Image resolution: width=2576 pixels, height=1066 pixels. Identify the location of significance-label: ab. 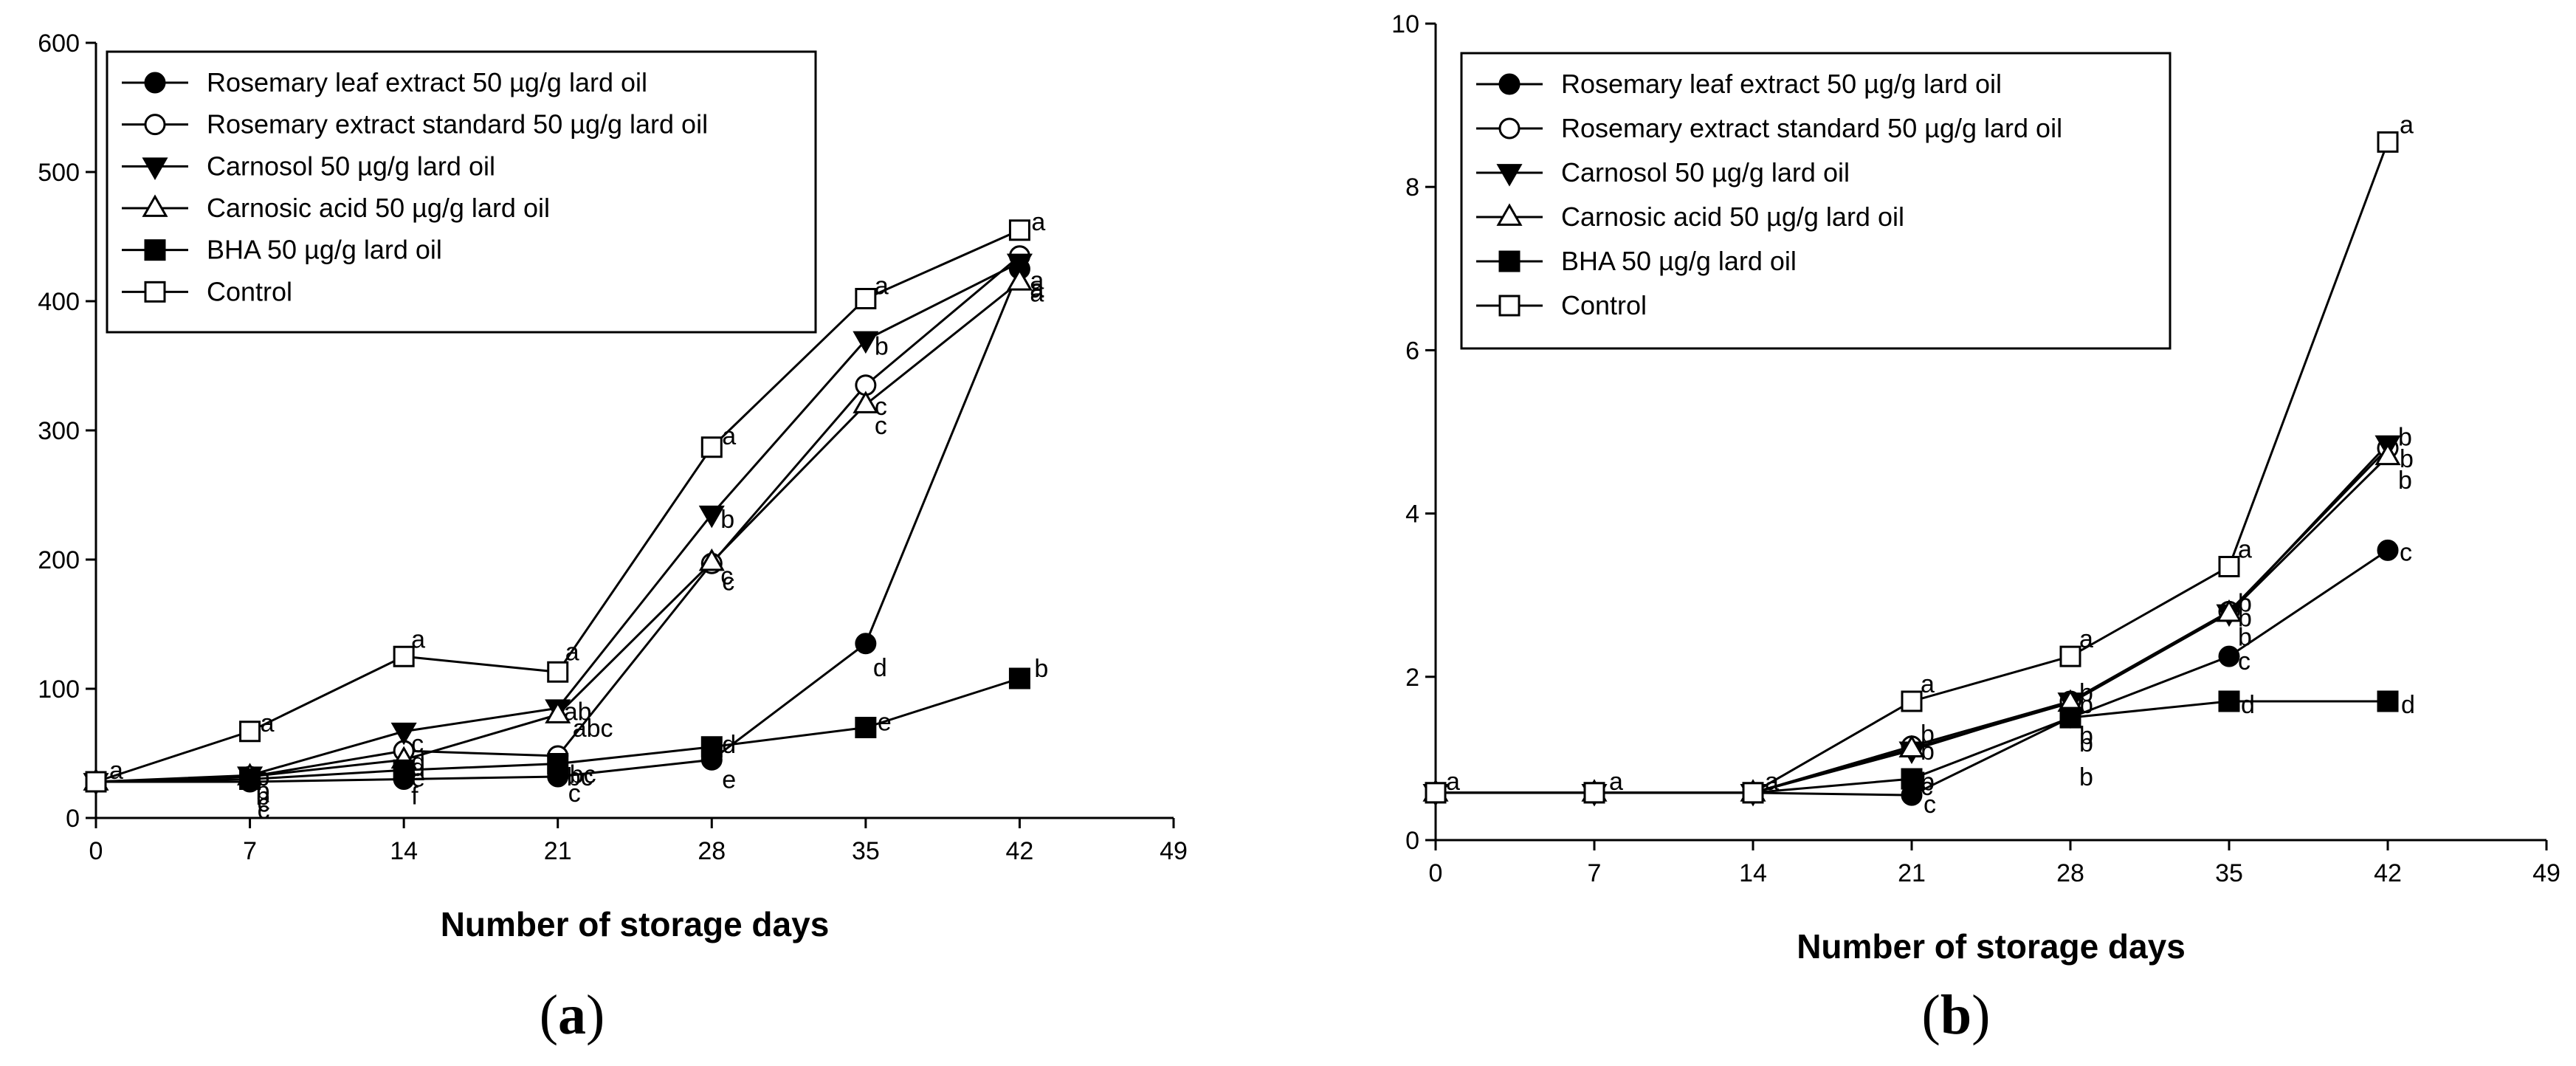
(578, 712).